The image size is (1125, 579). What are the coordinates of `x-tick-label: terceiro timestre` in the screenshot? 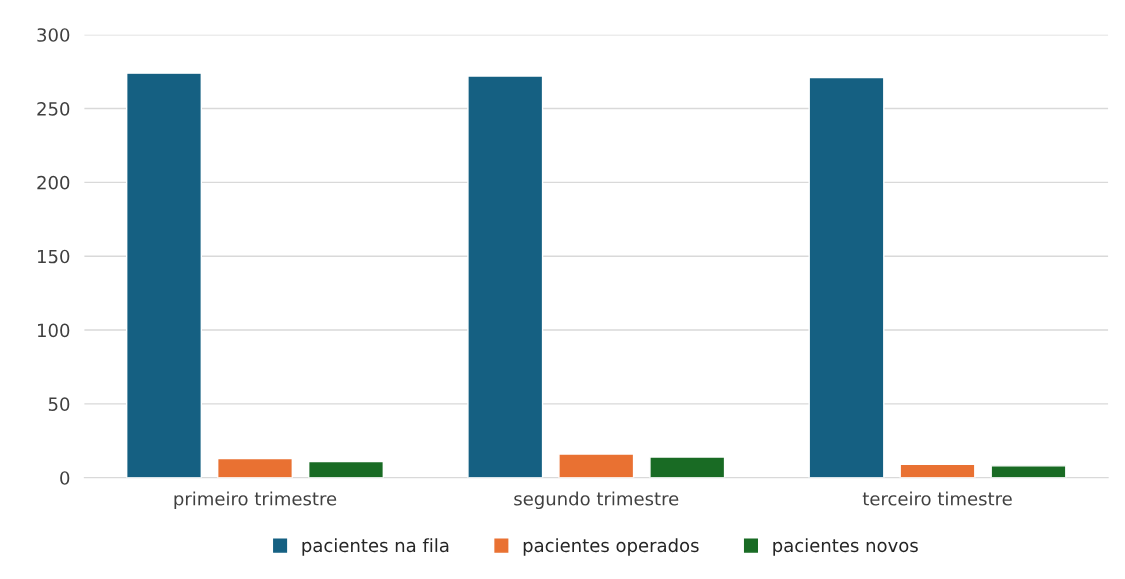 It's located at (937, 498).